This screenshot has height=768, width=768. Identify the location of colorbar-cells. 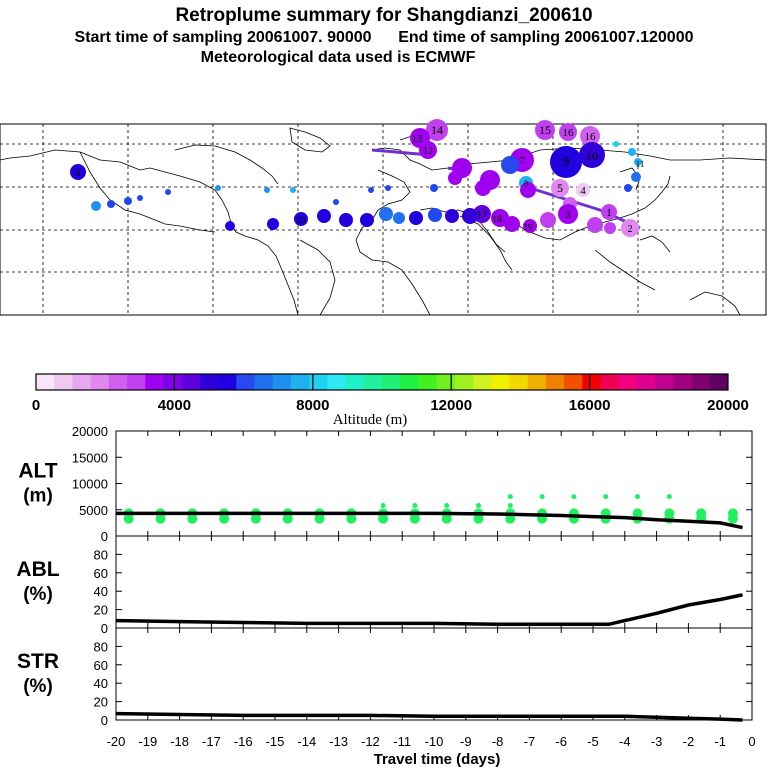
(382, 382).